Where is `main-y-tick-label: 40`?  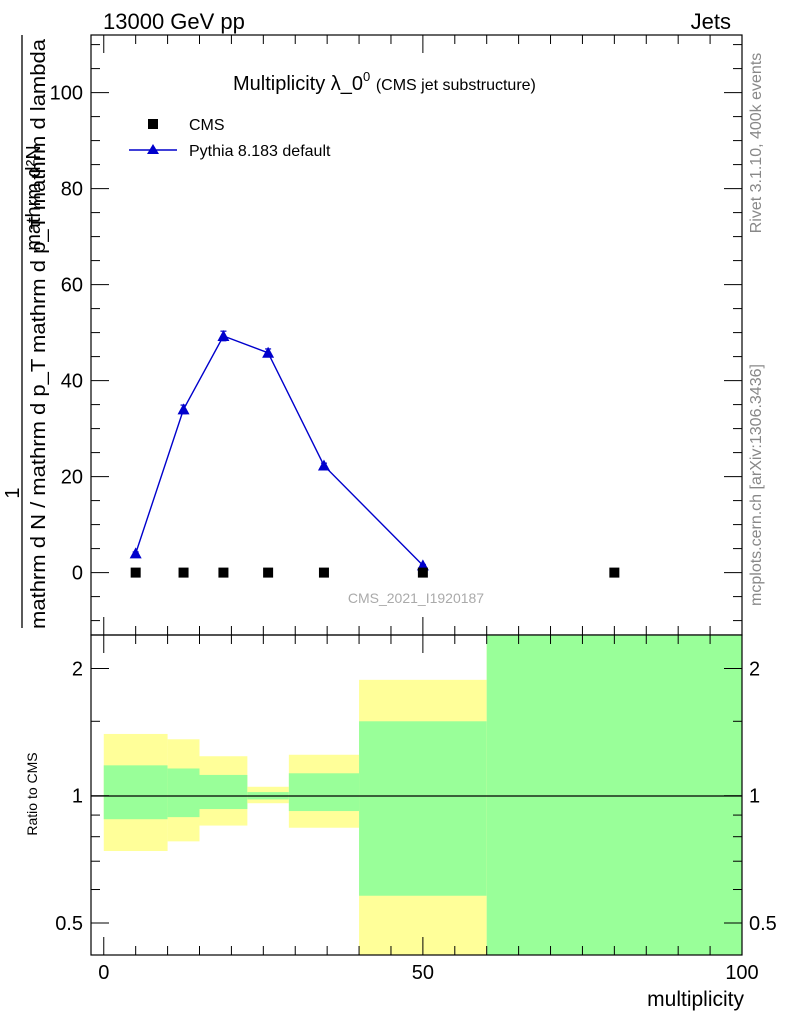 main-y-tick-label: 40 is located at coordinates (72, 382).